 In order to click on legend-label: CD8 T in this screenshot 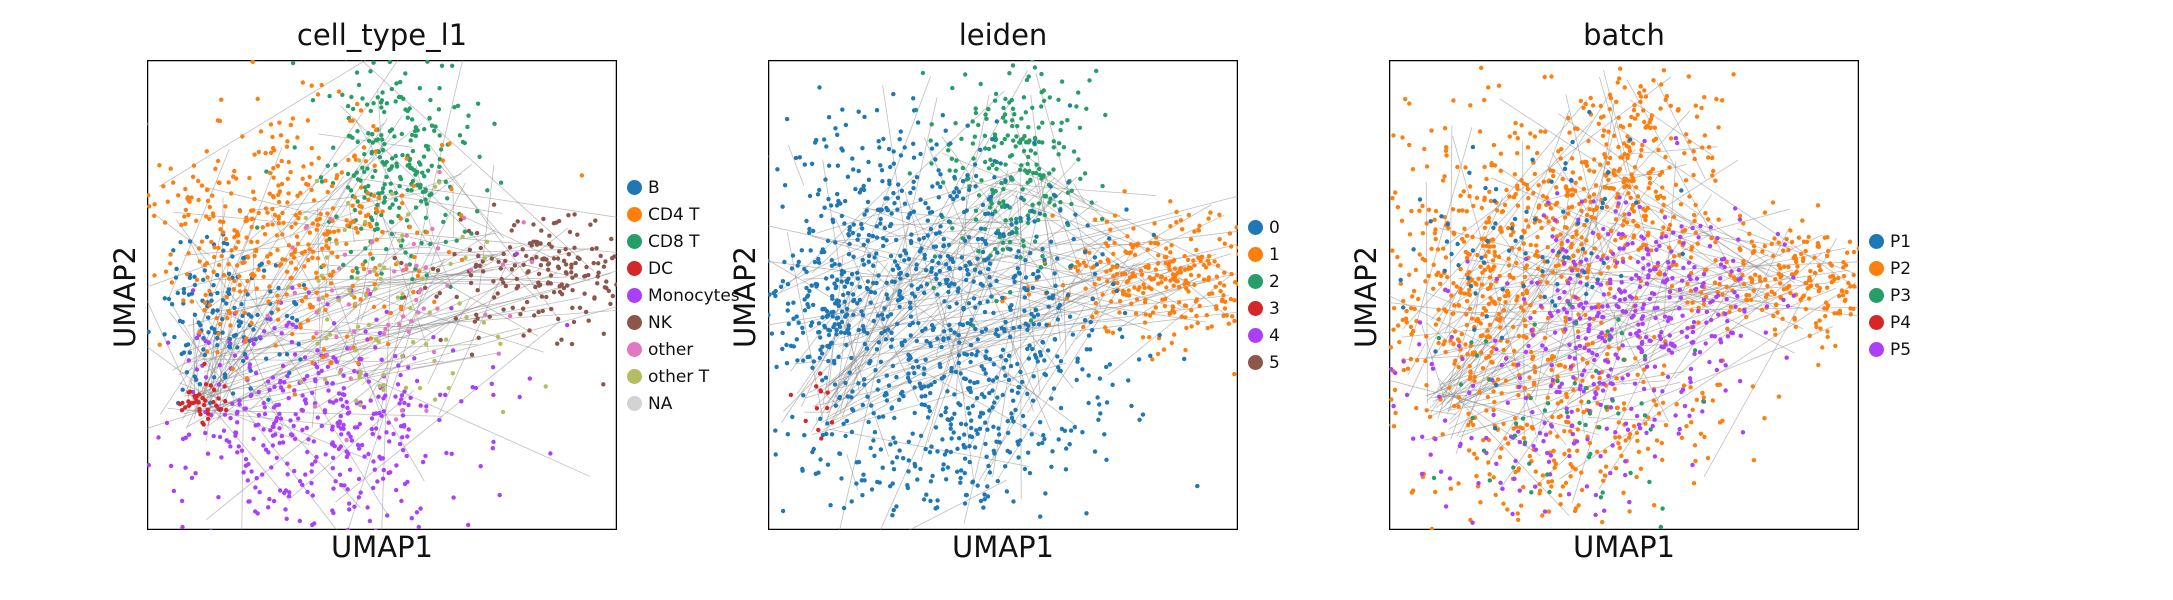, I will do `click(674, 241)`.